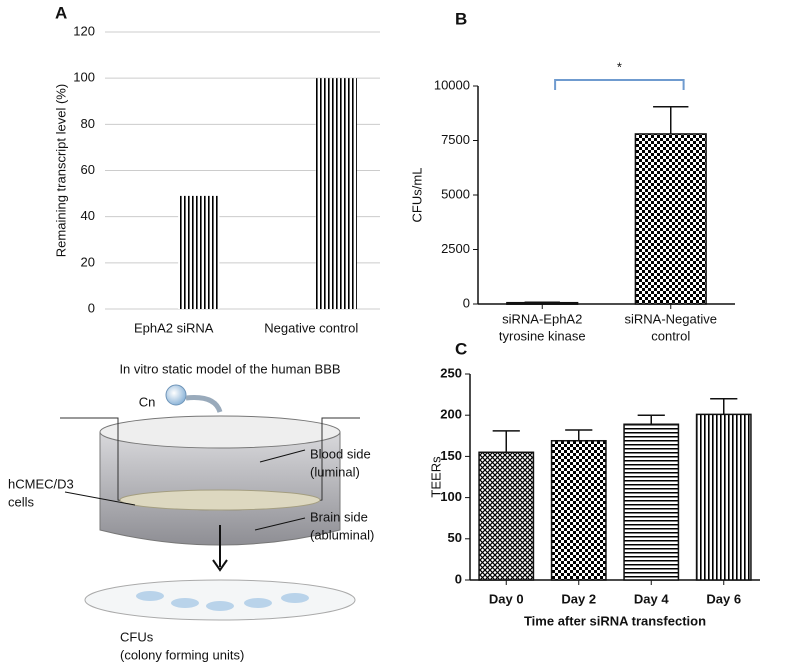 The image size is (800, 667). I want to click on significance: *, so click(619, 66).